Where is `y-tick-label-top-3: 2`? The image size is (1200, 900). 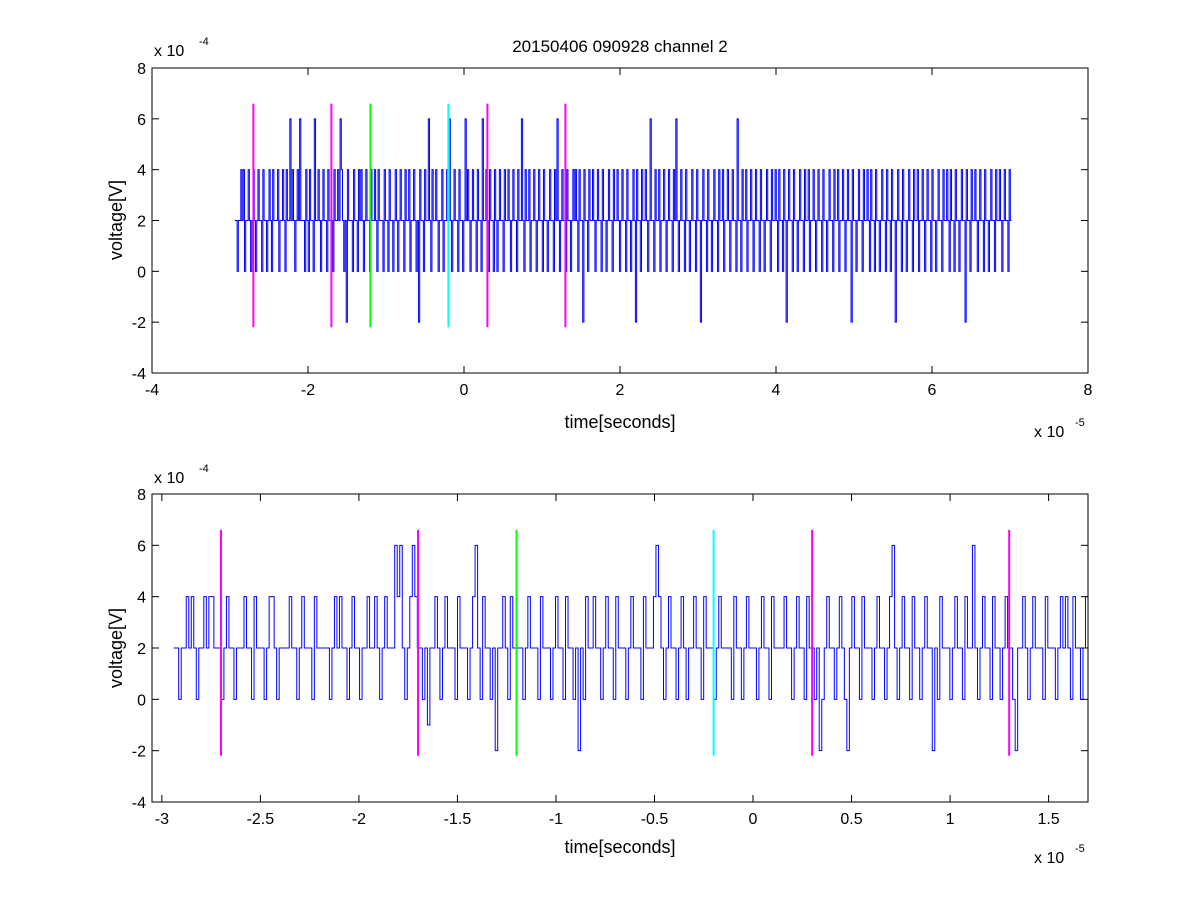
y-tick-label-top-3: 2 is located at coordinates (141, 222).